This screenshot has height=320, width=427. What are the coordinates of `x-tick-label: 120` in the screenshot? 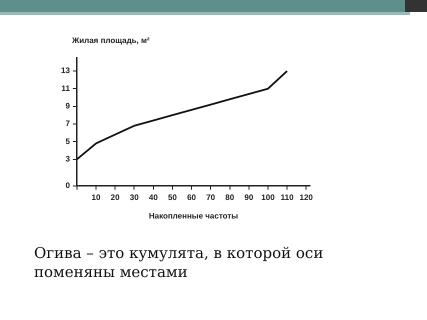 It's located at (307, 197).